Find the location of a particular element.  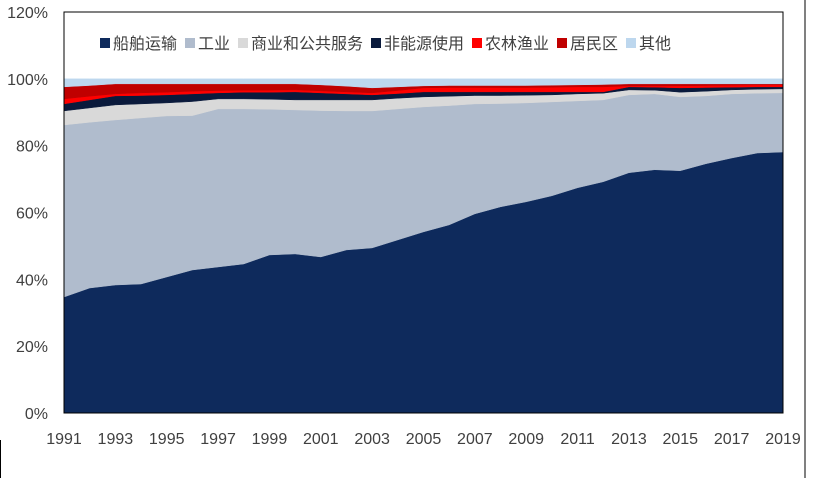

legend-label: 船舶运输 is located at coordinates (145, 44).